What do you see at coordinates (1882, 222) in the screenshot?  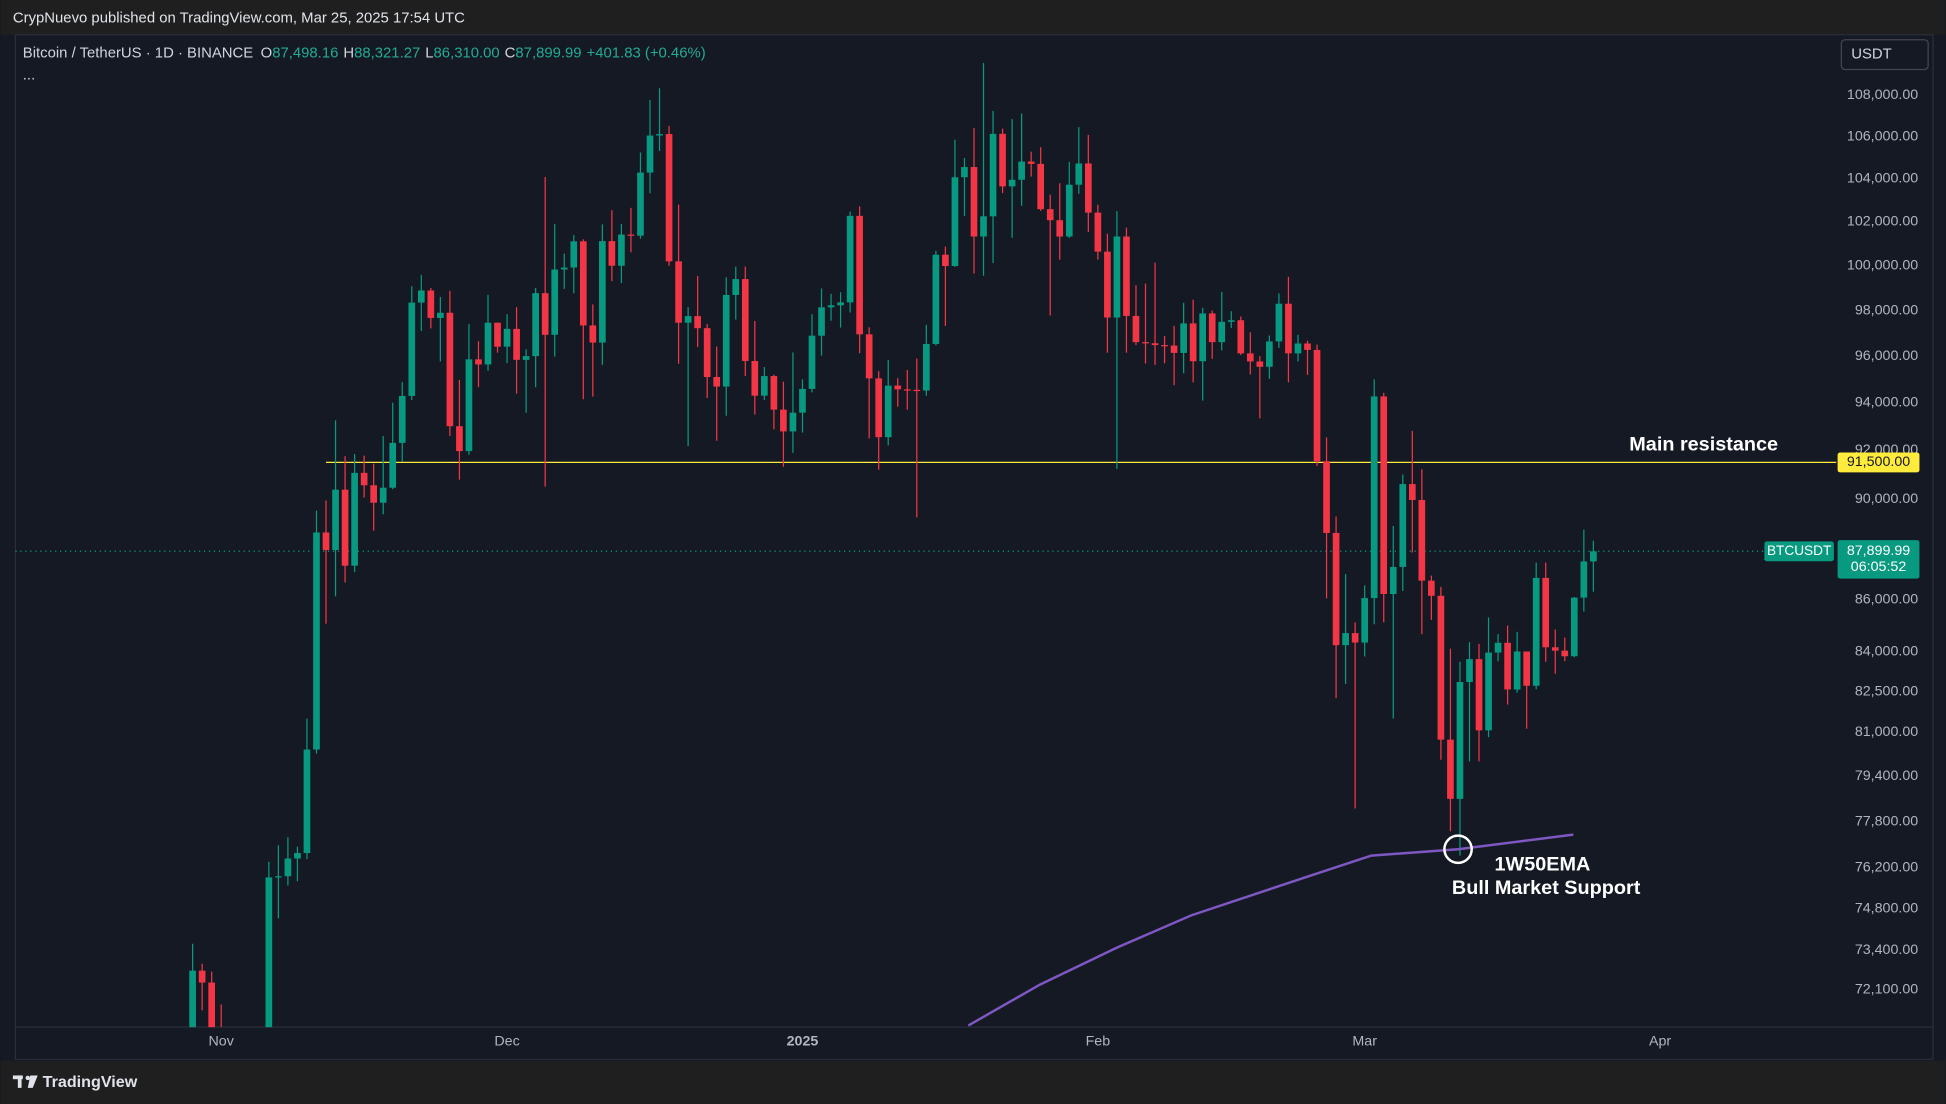 I see `y-tick-label: 102,000.00` at bounding box center [1882, 222].